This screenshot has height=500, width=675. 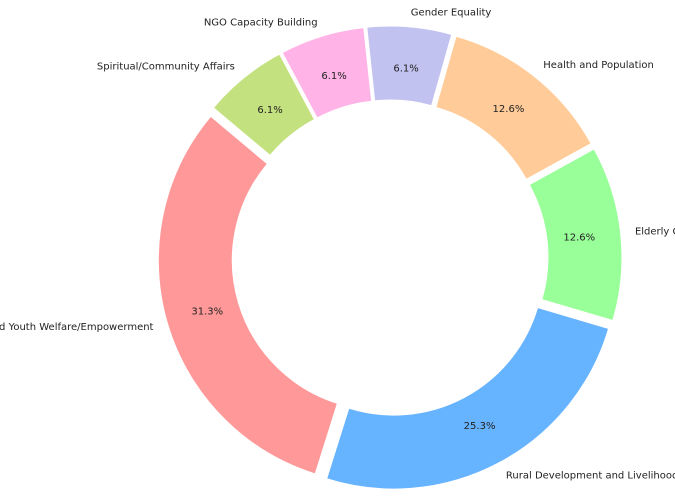 What do you see at coordinates (598, 65) in the screenshot?
I see `slice-label: Health and Population` at bounding box center [598, 65].